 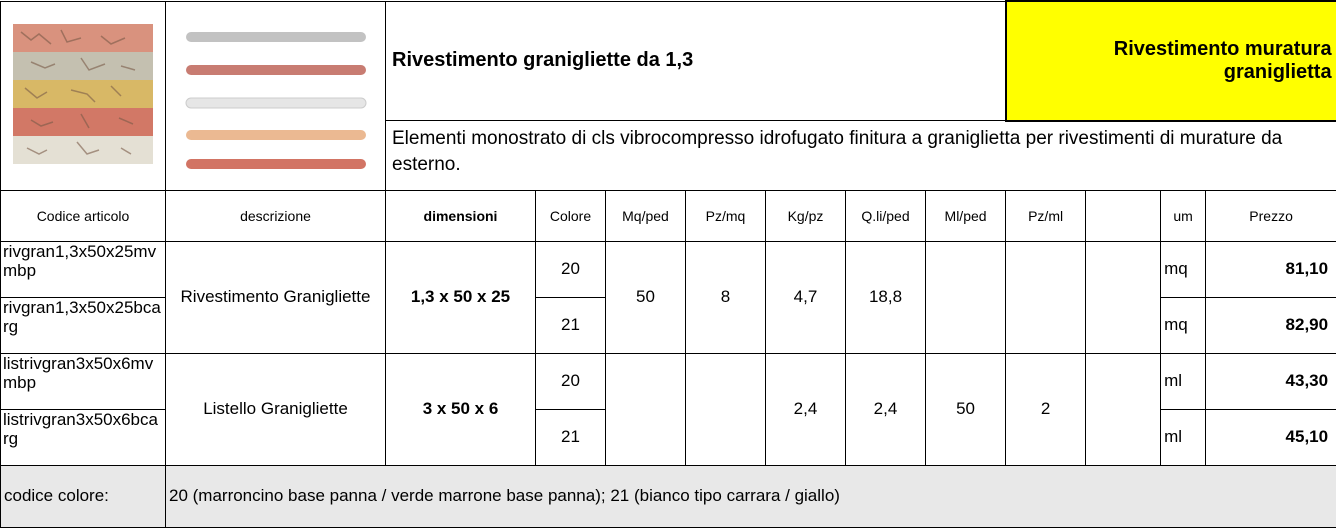 What do you see at coordinates (1046, 215) in the screenshot?
I see `column-header: Pz/ml` at bounding box center [1046, 215].